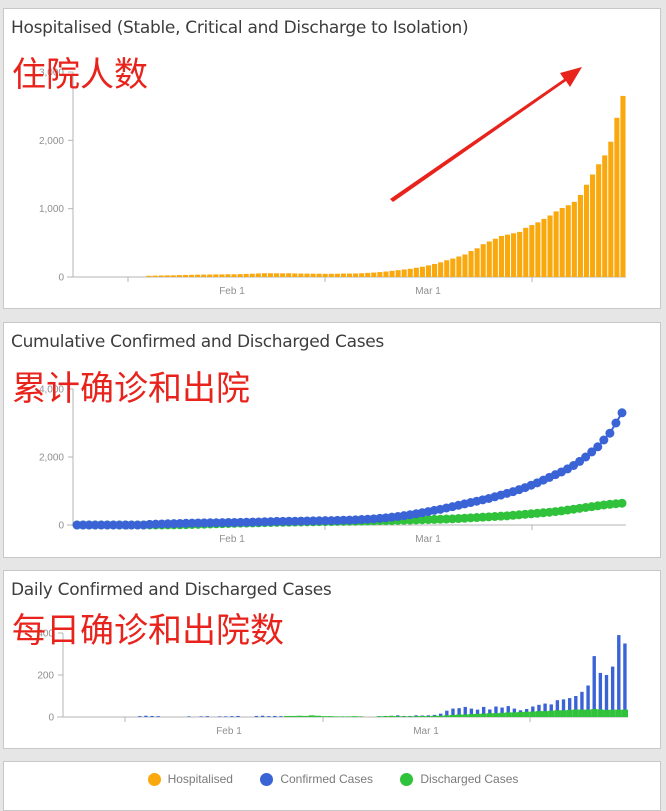 This screenshot has height=811, width=666. I want to click on legend-item-hospitalised: Hospitalised, so click(190, 779).